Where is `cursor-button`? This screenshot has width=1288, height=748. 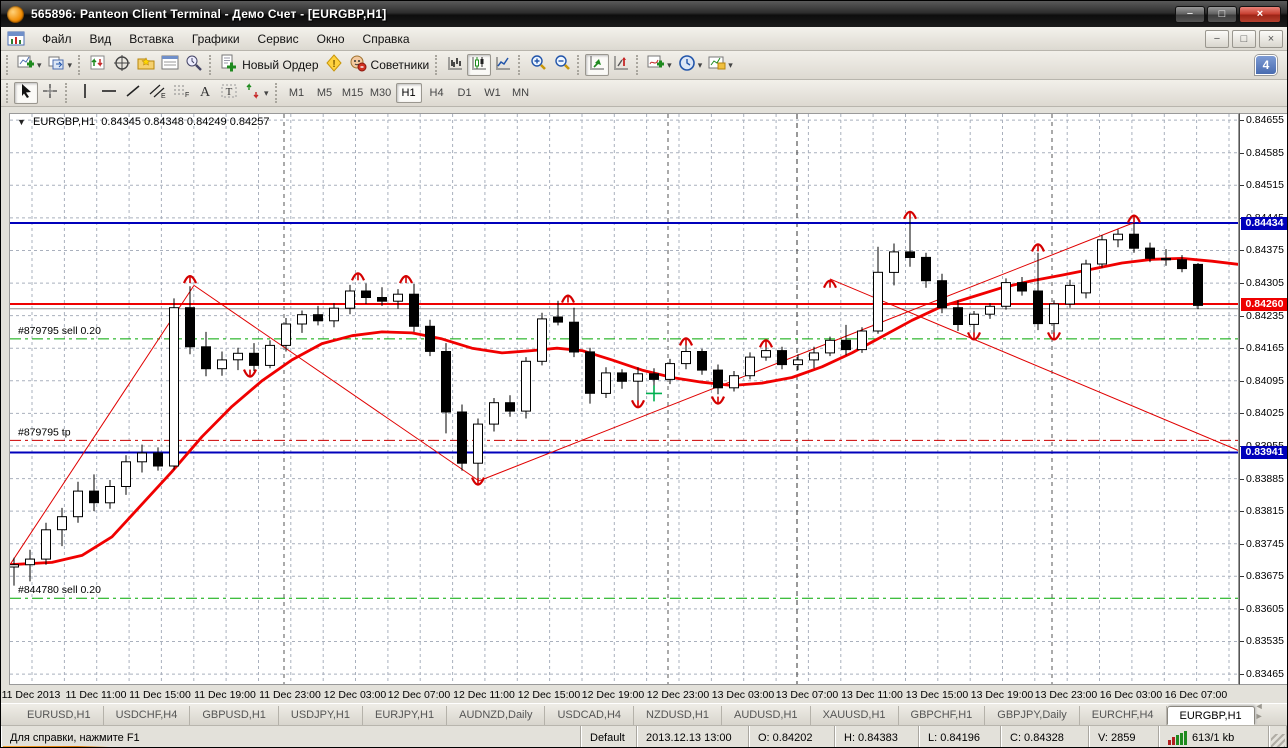
cursor-button is located at coordinates (26, 93).